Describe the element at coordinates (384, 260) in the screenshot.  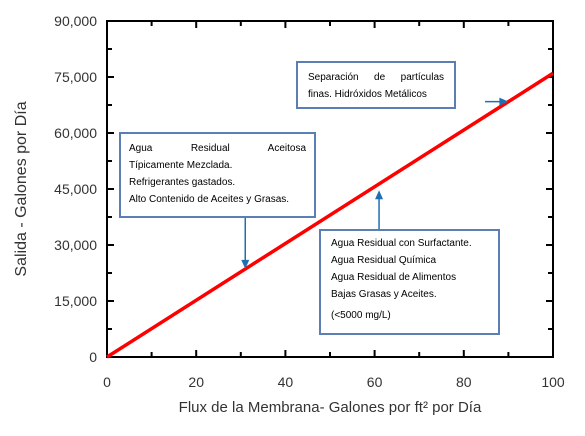
I see `annotation-line: Agua Residual Química` at that location.